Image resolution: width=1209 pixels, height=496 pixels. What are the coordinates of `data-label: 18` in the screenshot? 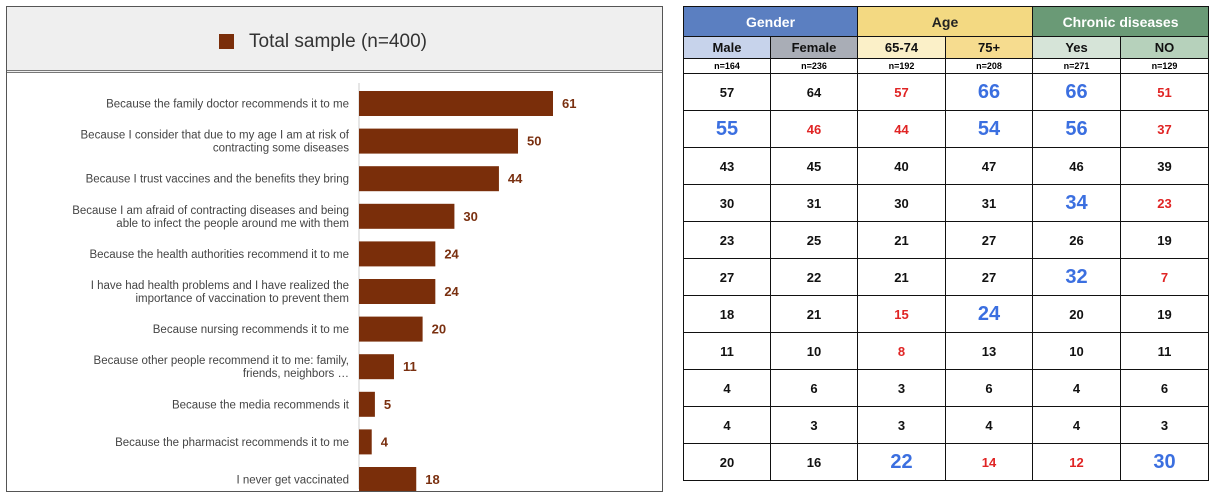 It's located at (432, 479).